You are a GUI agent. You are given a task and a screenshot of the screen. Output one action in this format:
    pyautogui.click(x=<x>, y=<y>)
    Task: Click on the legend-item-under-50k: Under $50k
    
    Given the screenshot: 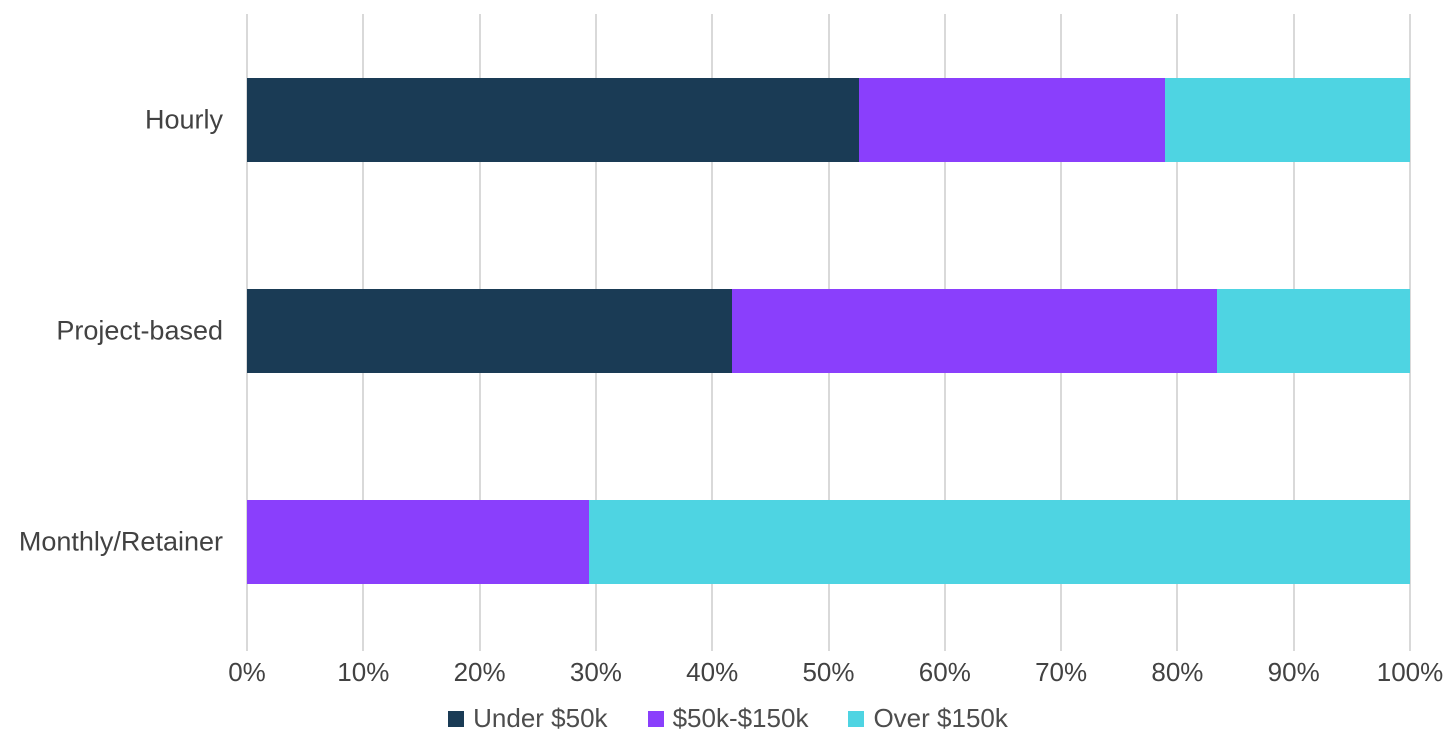 What is the action you would take?
    pyautogui.click(x=528, y=718)
    